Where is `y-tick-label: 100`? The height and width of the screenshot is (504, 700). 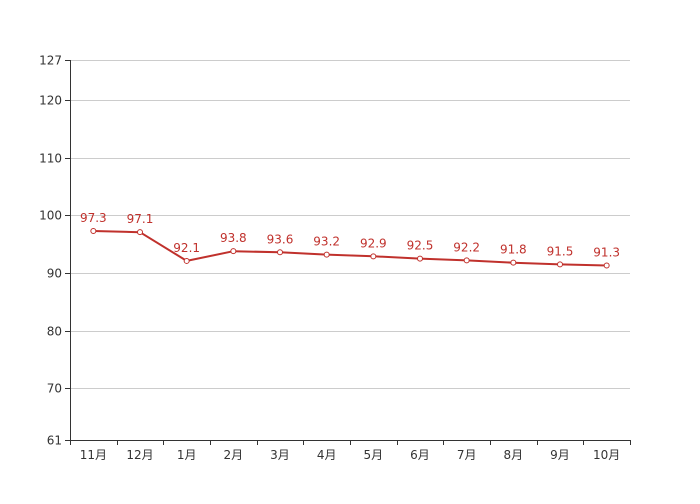
y-tick-label: 100 is located at coordinates (50, 216).